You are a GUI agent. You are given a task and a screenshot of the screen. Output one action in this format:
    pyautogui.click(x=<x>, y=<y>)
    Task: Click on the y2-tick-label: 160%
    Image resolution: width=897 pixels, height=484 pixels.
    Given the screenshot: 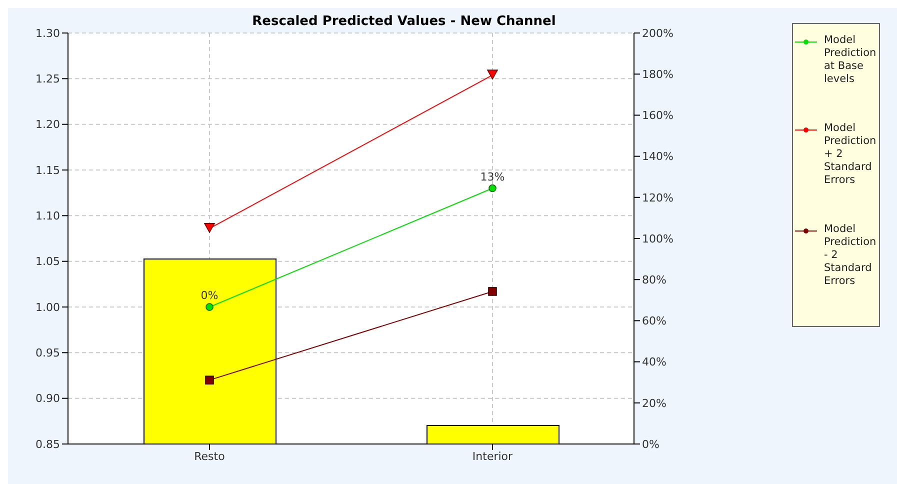 What is the action you would take?
    pyautogui.click(x=658, y=115)
    